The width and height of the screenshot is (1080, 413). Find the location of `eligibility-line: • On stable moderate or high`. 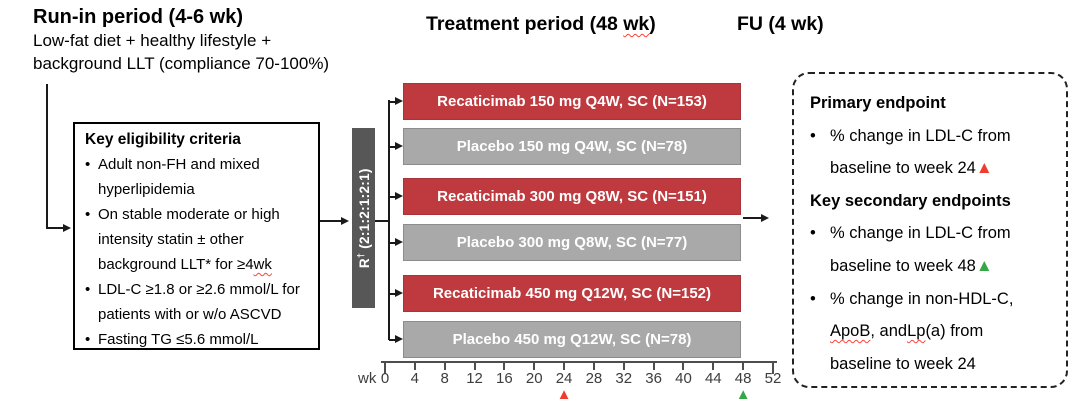

eligibility-line: • On stable moderate or high is located at coordinates (199, 214).